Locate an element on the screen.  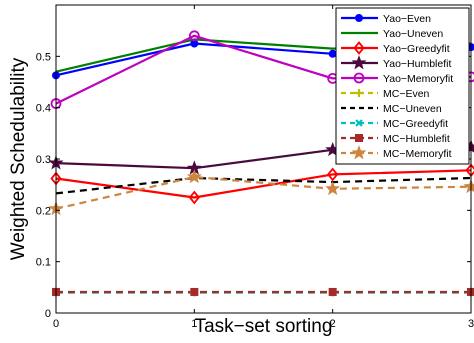
y-tick-label: 0.1 is located at coordinates (43, 263).